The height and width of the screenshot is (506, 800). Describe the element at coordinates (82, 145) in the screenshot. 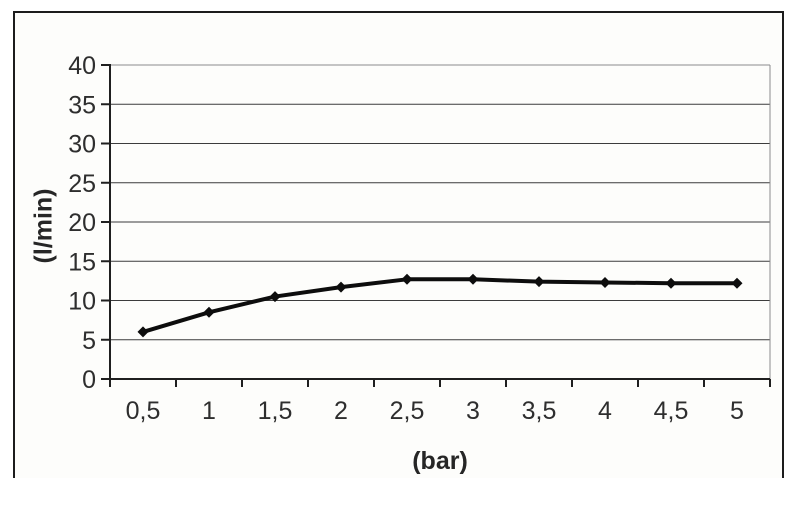

I see `y-tick-label: 30` at that location.